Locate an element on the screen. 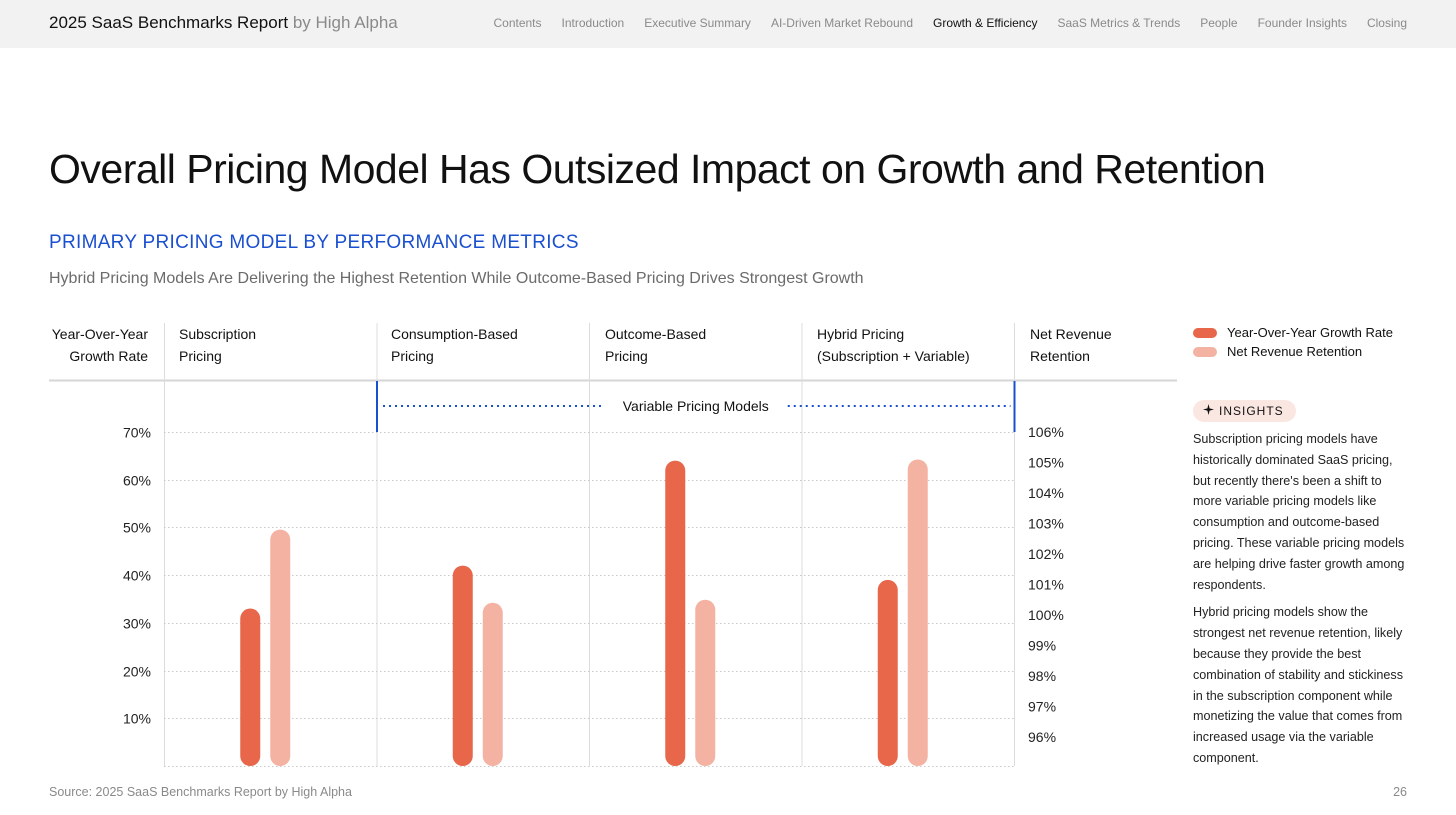 Image resolution: width=1456 pixels, height=815 pixels. right-axis-tick: 105% is located at coordinates (1046, 463).